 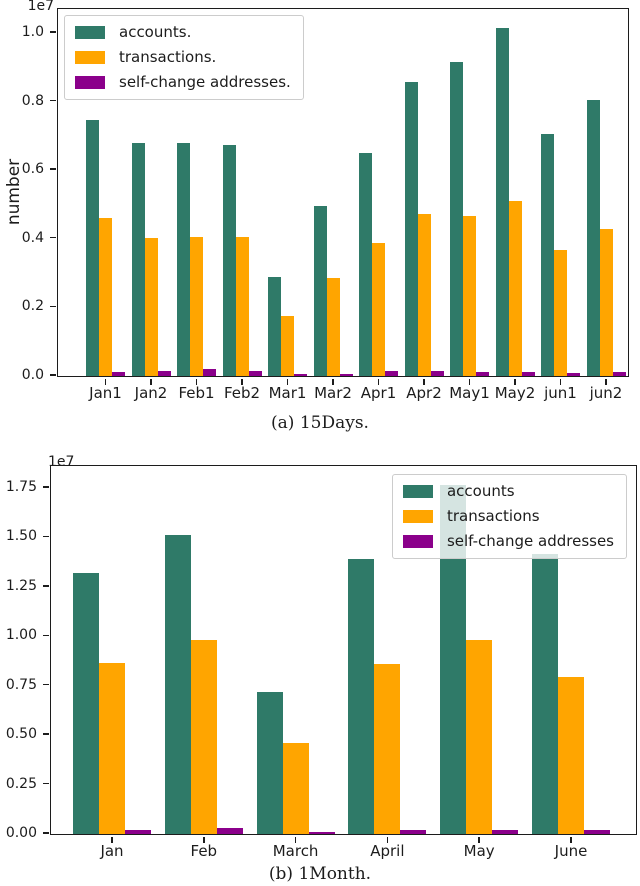 I want to click on bar-accounts-Feb2, so click(x=229, y=260).